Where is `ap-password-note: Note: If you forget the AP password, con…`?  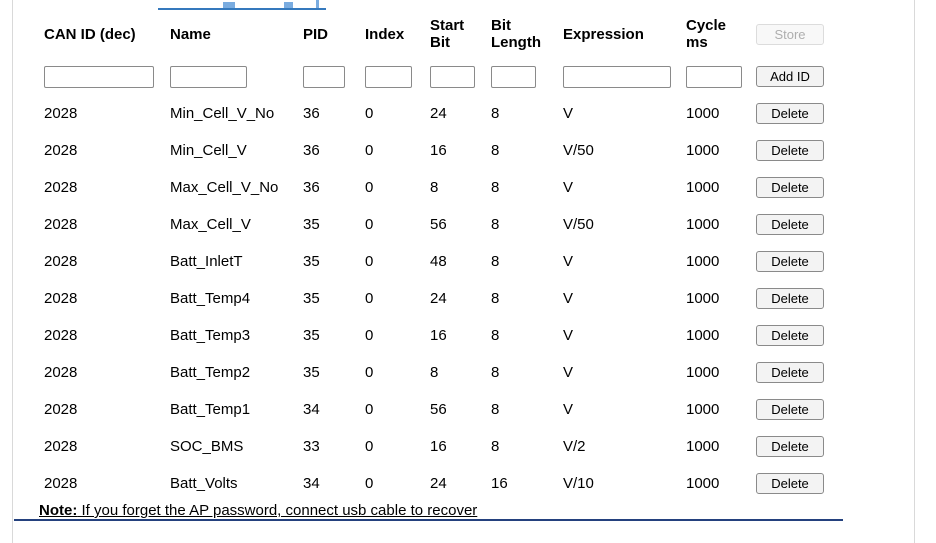
ap-password-note: Note: If you forget the AP password, con… is located at coordinates (258, 510).